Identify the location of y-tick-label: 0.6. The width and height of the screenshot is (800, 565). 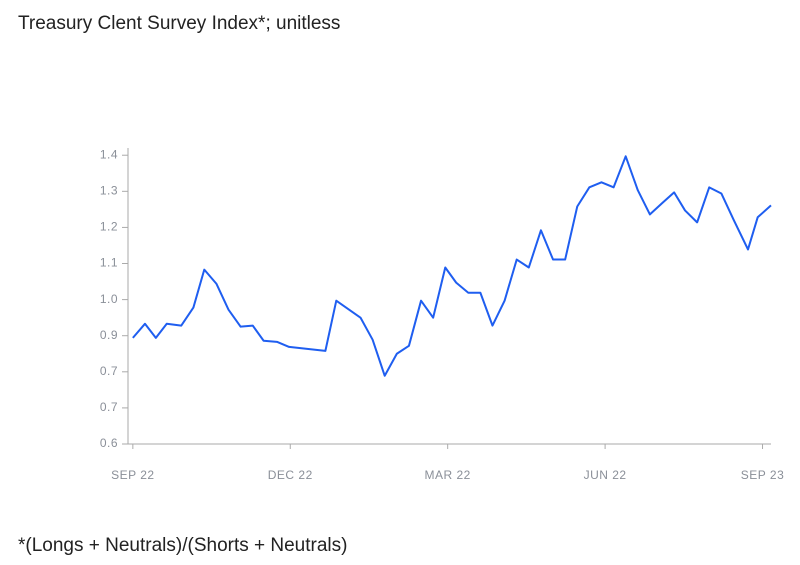
(109, 443).